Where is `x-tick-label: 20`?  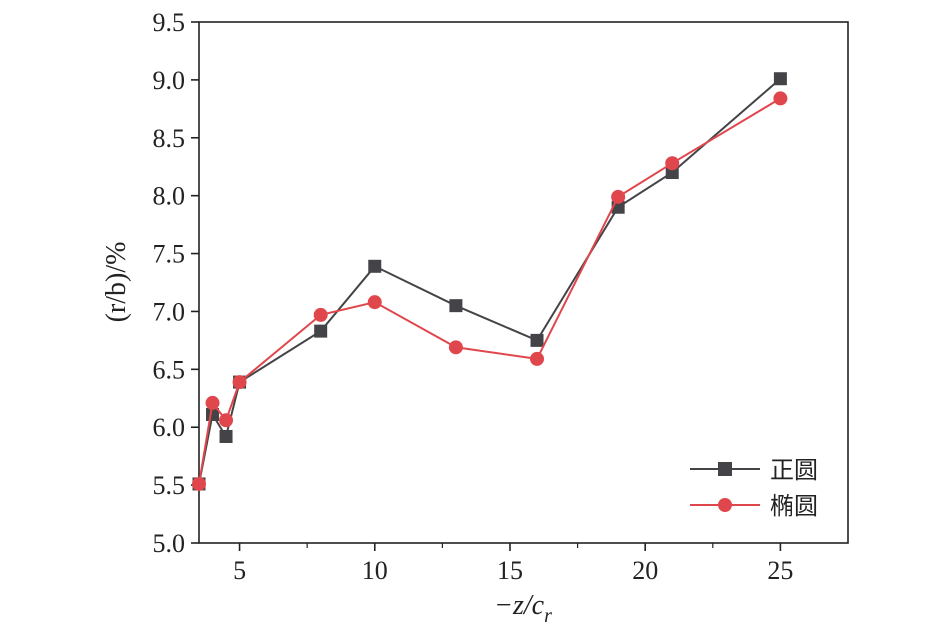
x-tick-label: 20 is located at coordinates (645, 570).